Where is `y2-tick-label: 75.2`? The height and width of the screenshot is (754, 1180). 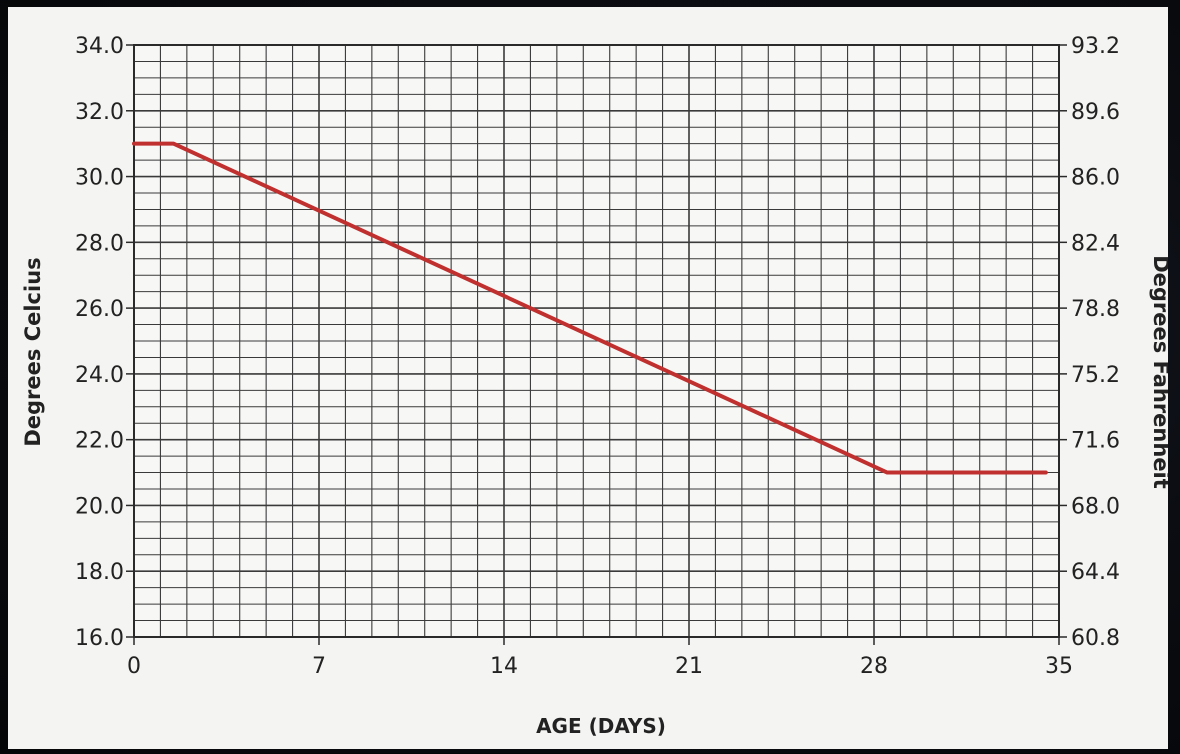
y2-tick-label: 75.2 is located at coordinates (1095, 375).